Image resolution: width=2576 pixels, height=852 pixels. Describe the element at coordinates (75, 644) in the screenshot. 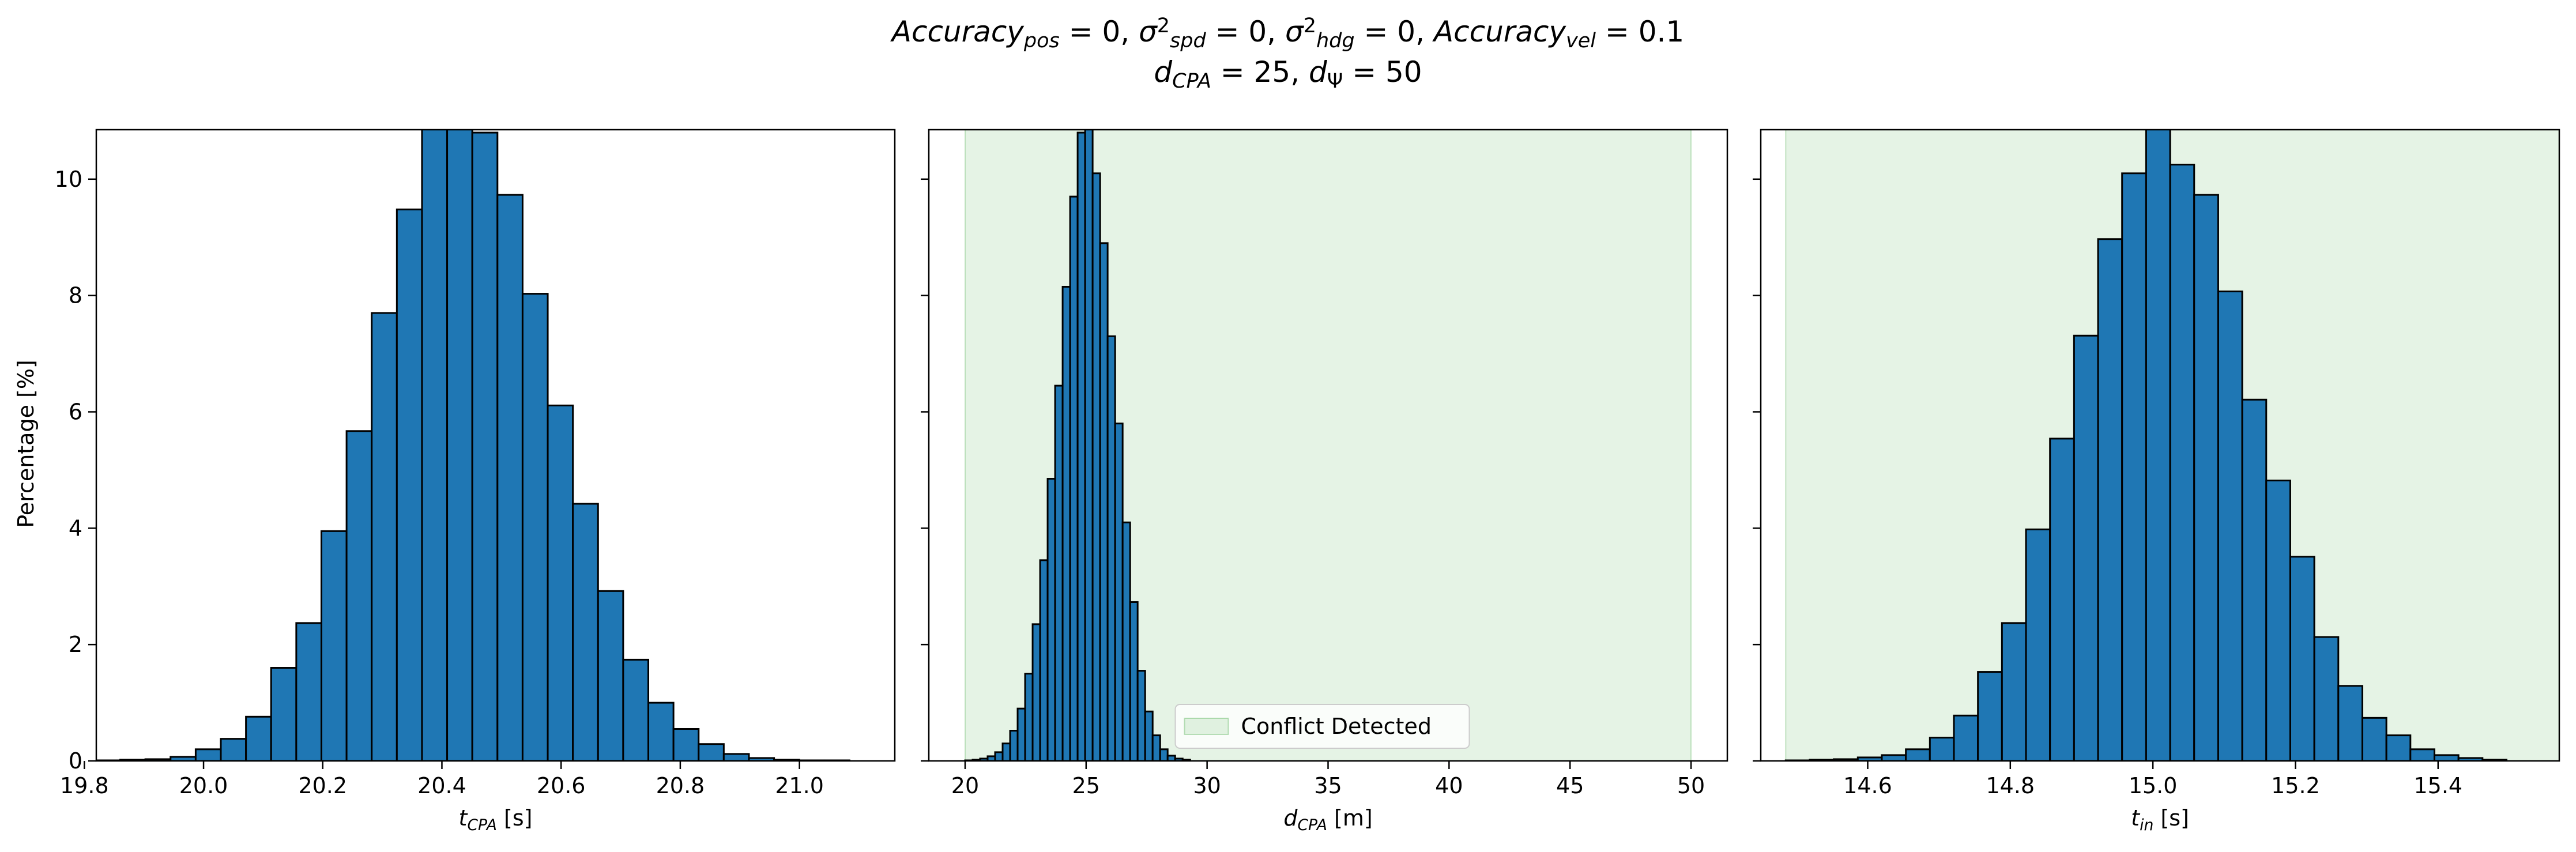

I see `y-tick-label: 2` at that location.